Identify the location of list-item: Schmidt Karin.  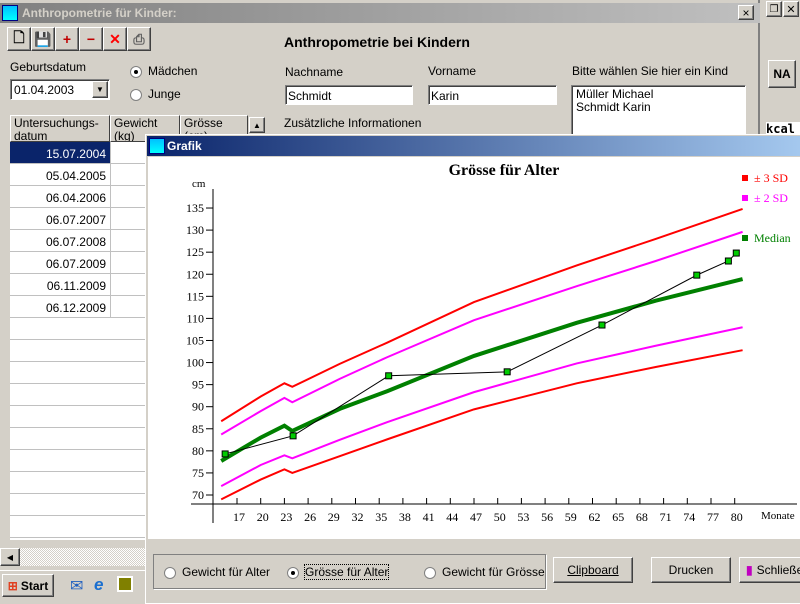
(613, 107).